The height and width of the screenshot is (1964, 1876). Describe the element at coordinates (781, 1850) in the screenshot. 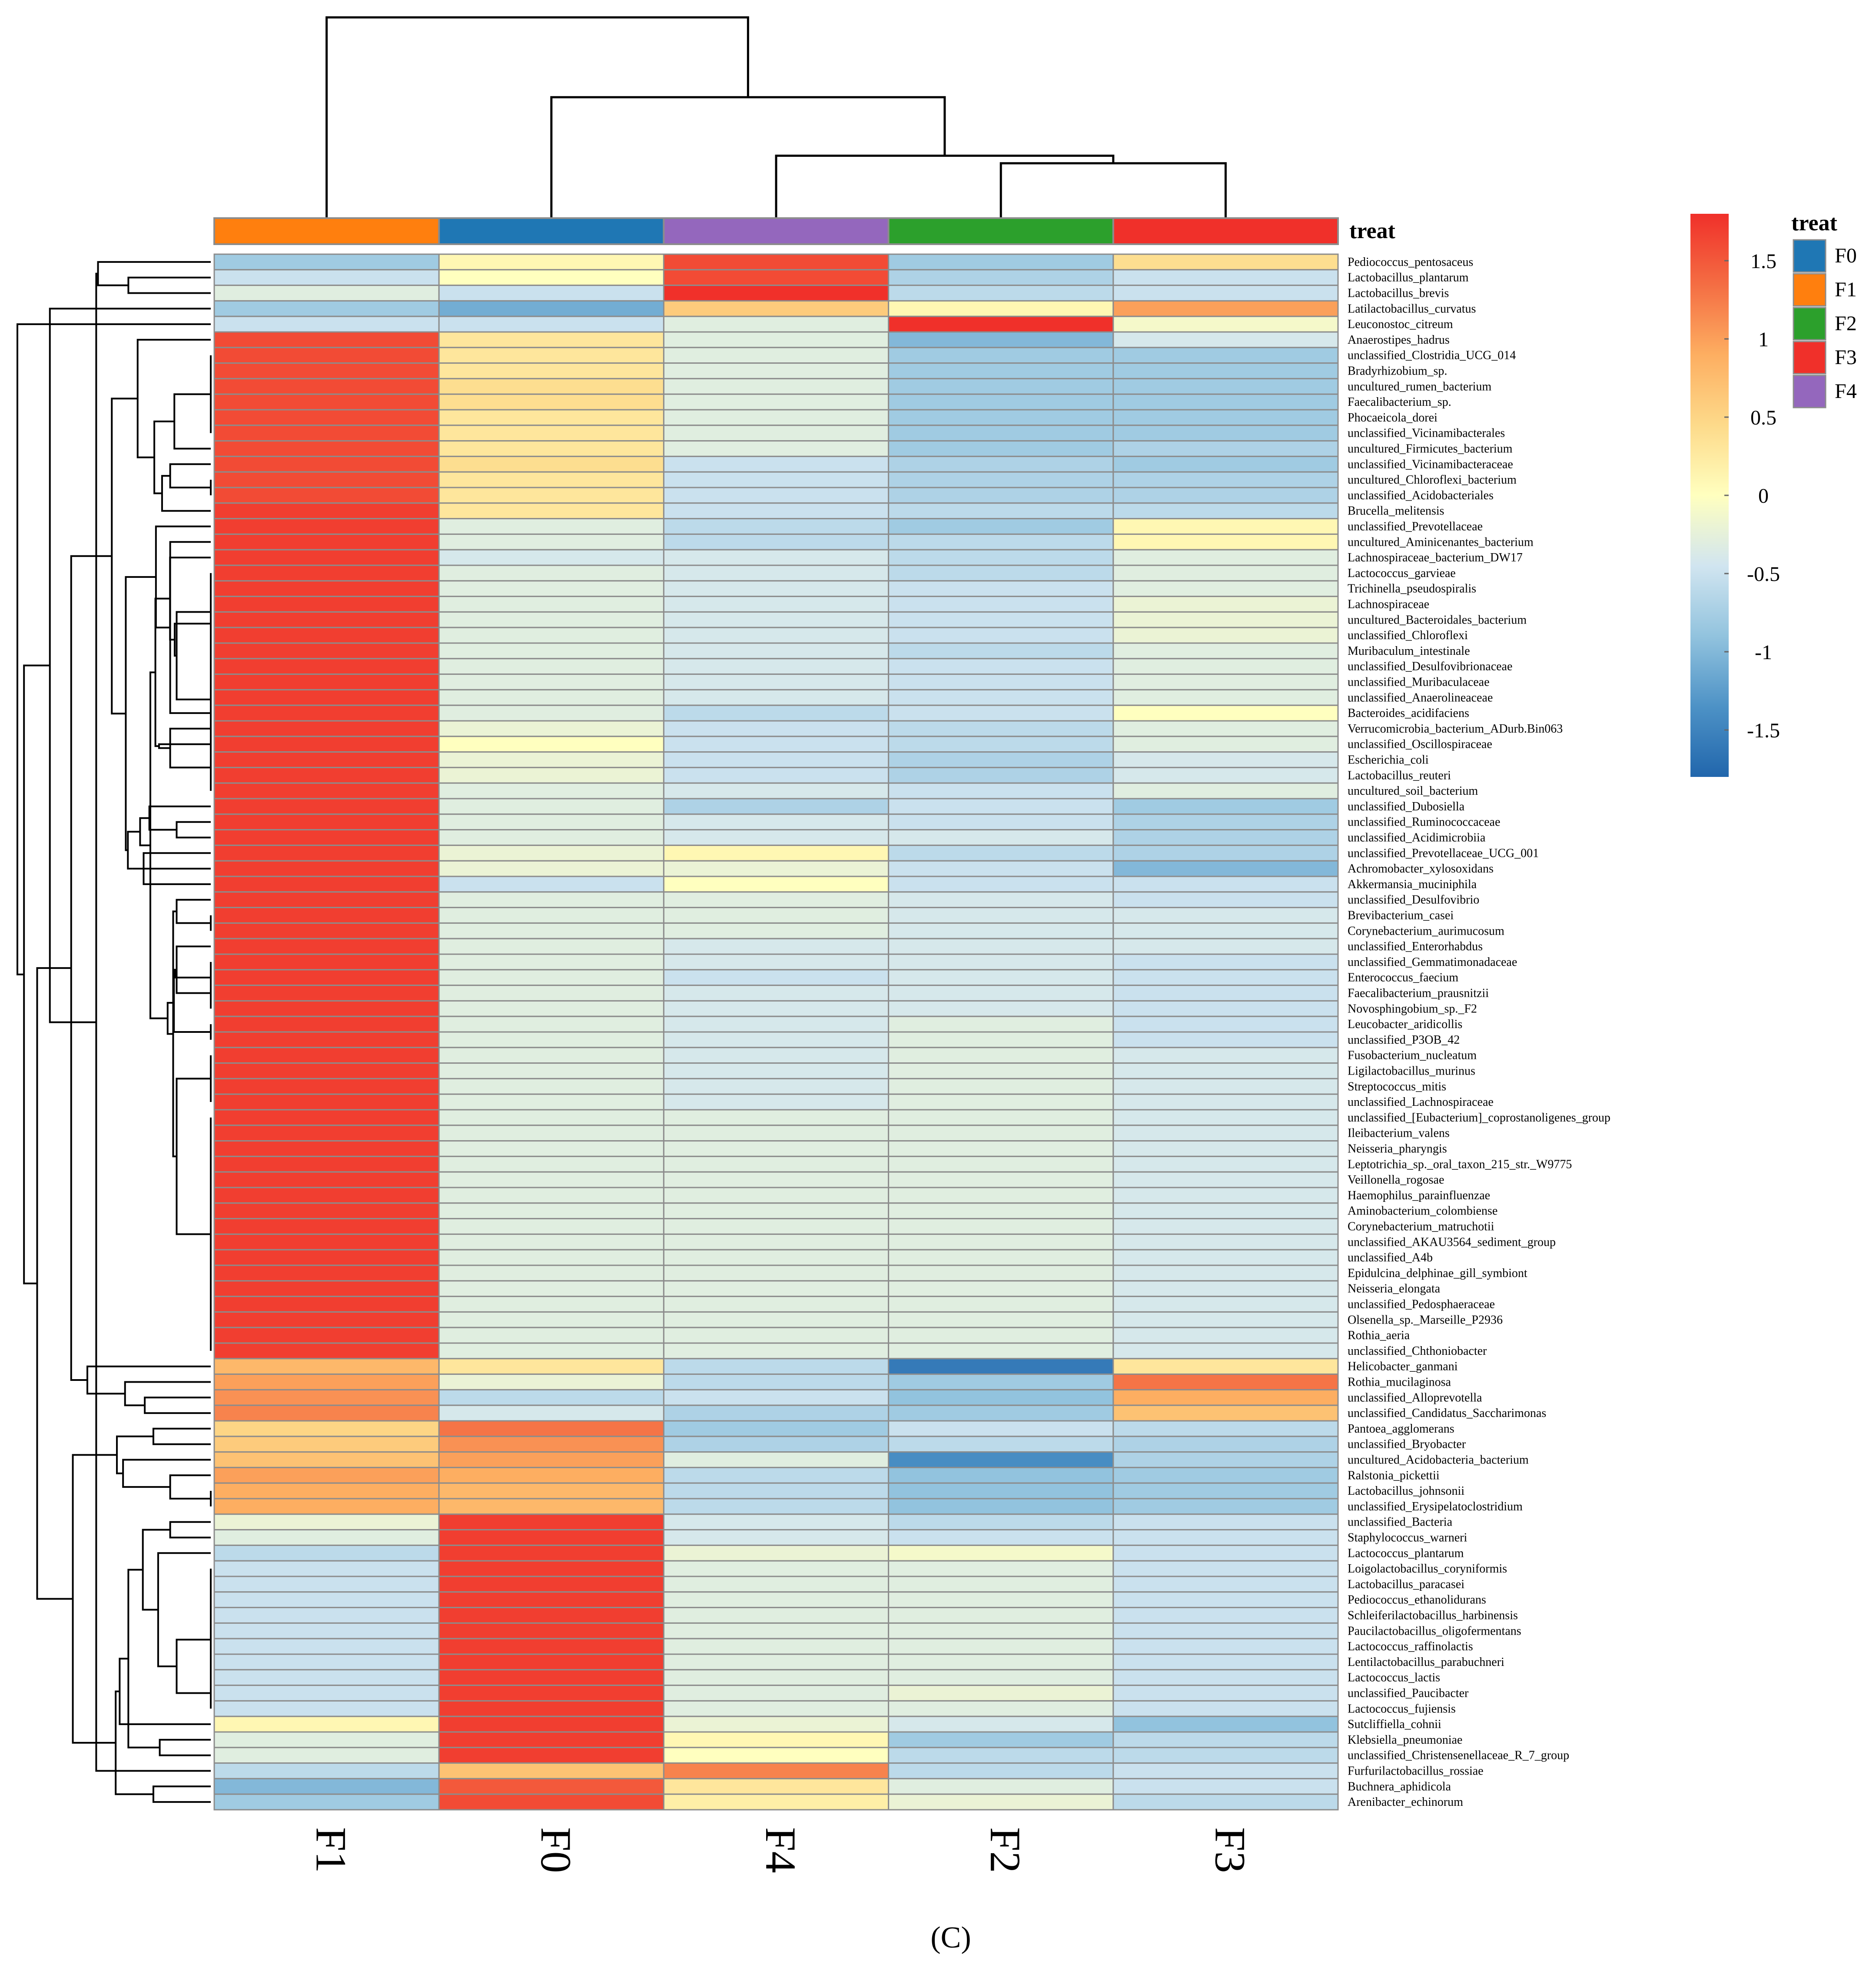

I see `column-label: F4` at that location.